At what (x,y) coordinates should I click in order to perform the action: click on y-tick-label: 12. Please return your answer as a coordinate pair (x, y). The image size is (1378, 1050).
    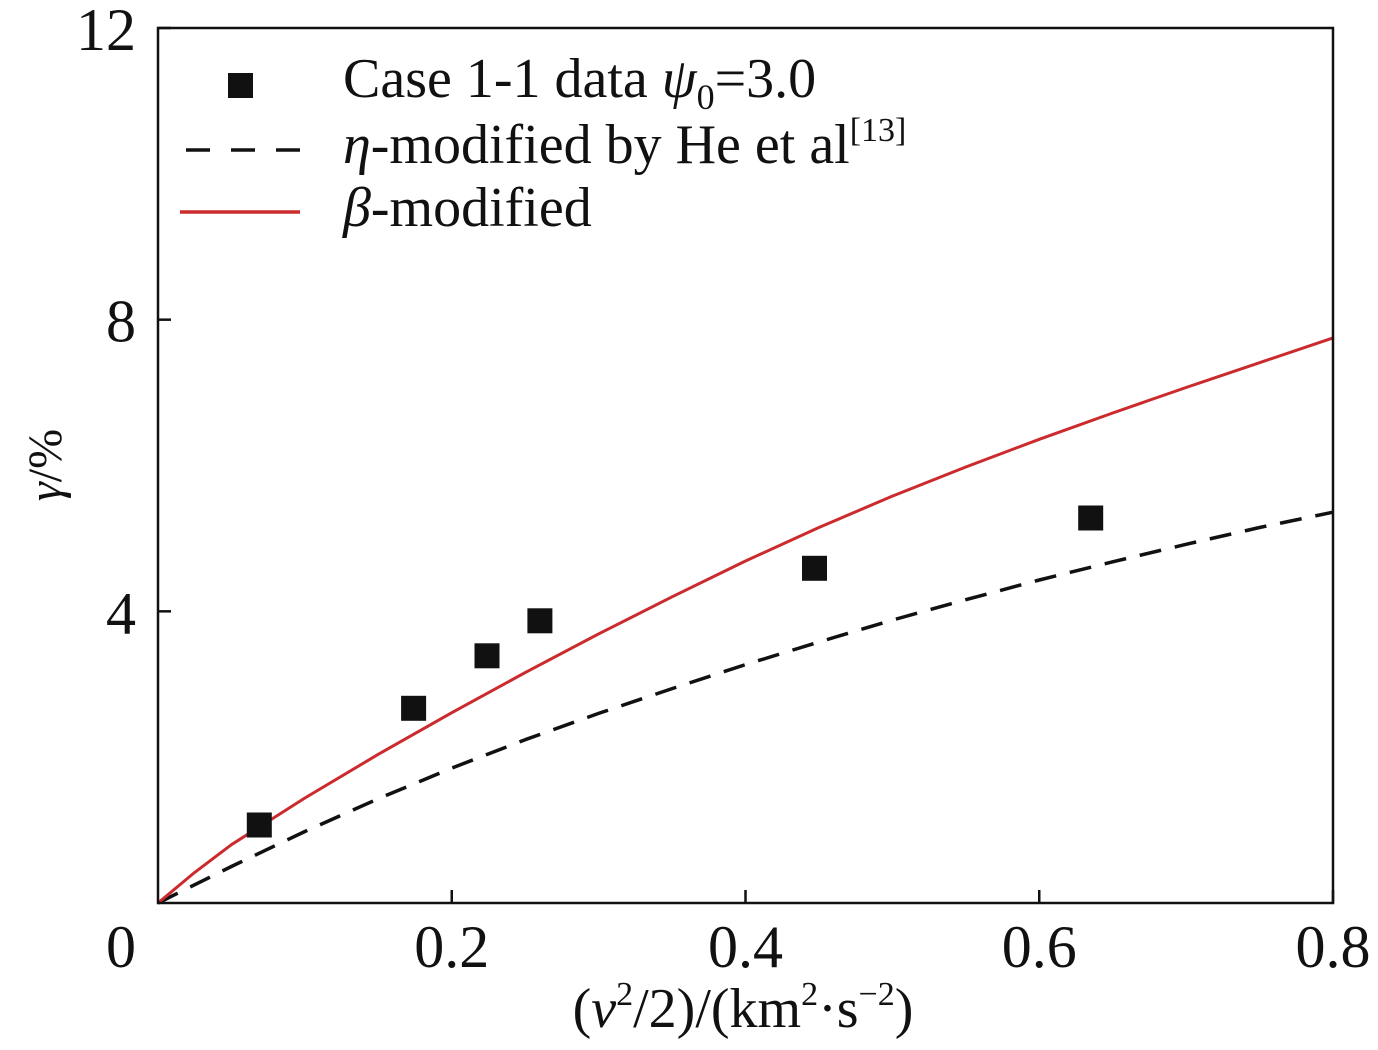
    Looking at the image, I should click on (106, 31).